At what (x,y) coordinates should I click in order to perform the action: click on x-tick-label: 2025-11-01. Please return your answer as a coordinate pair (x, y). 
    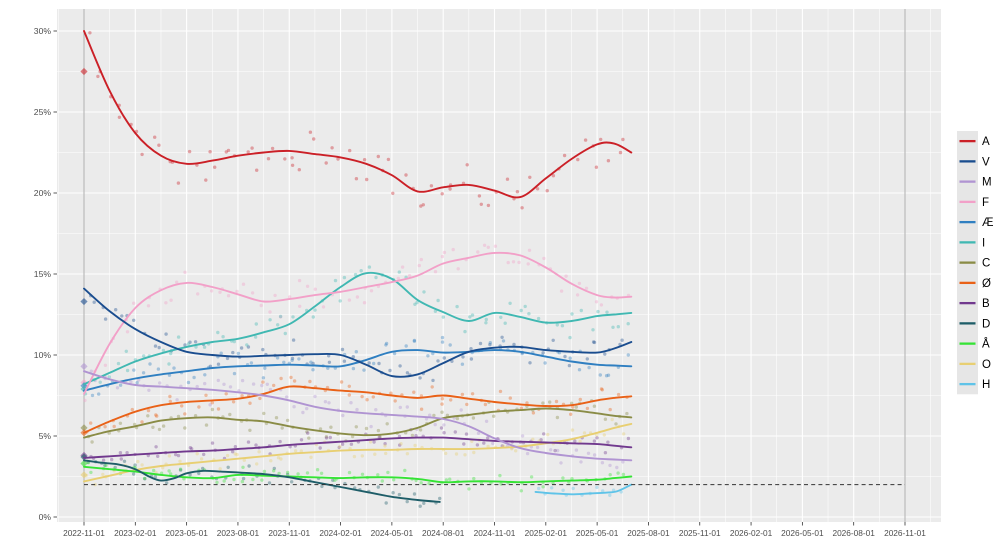
    Looking at the image, I should click on (700, 533).